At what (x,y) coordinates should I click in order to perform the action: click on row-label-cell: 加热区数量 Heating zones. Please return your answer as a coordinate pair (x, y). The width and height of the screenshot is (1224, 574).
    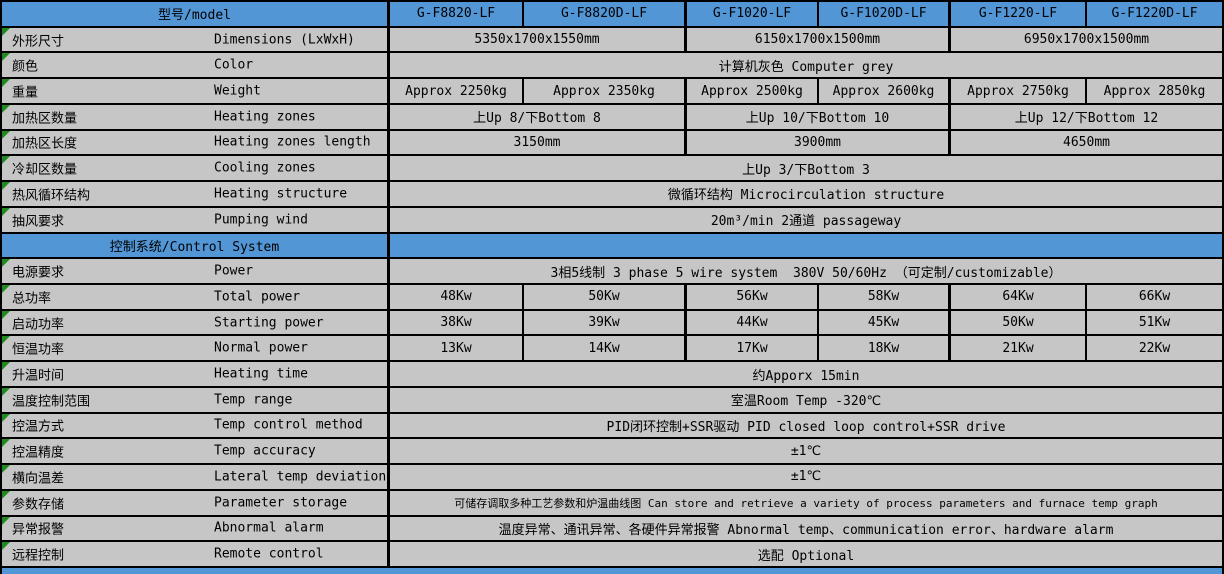
    Looking at the image, I should click on (196, 116).